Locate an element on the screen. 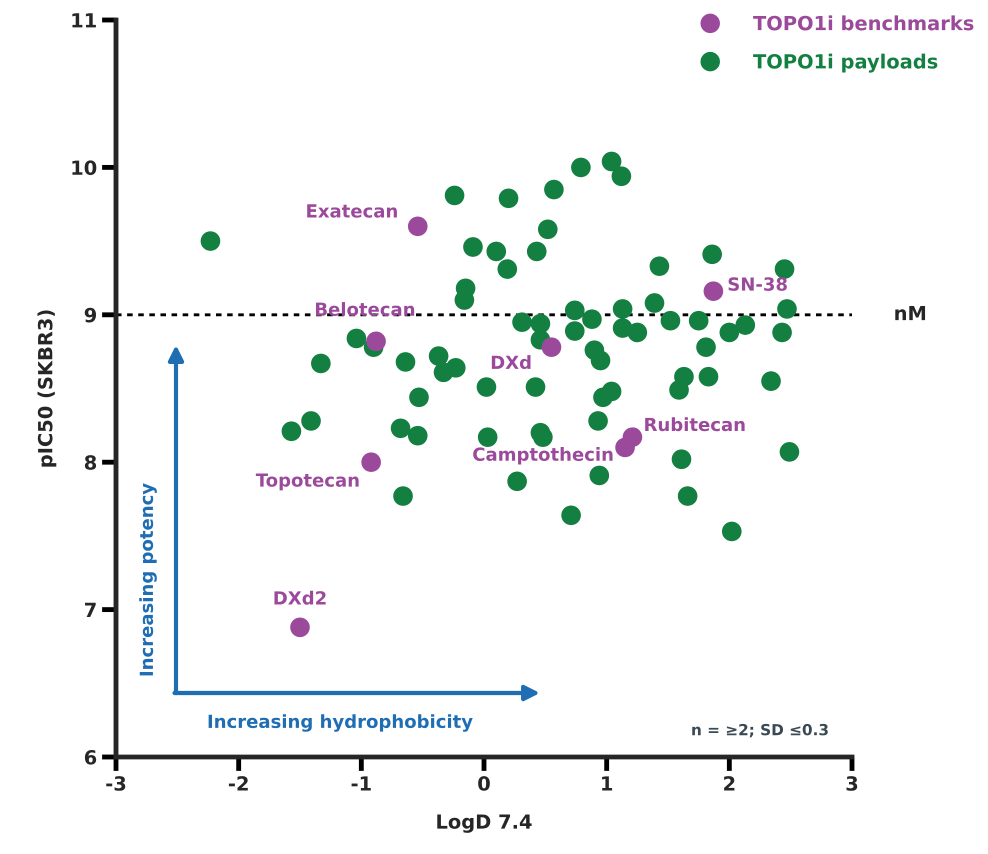  annotation: DXd2 is located at coordinates (300, 597).